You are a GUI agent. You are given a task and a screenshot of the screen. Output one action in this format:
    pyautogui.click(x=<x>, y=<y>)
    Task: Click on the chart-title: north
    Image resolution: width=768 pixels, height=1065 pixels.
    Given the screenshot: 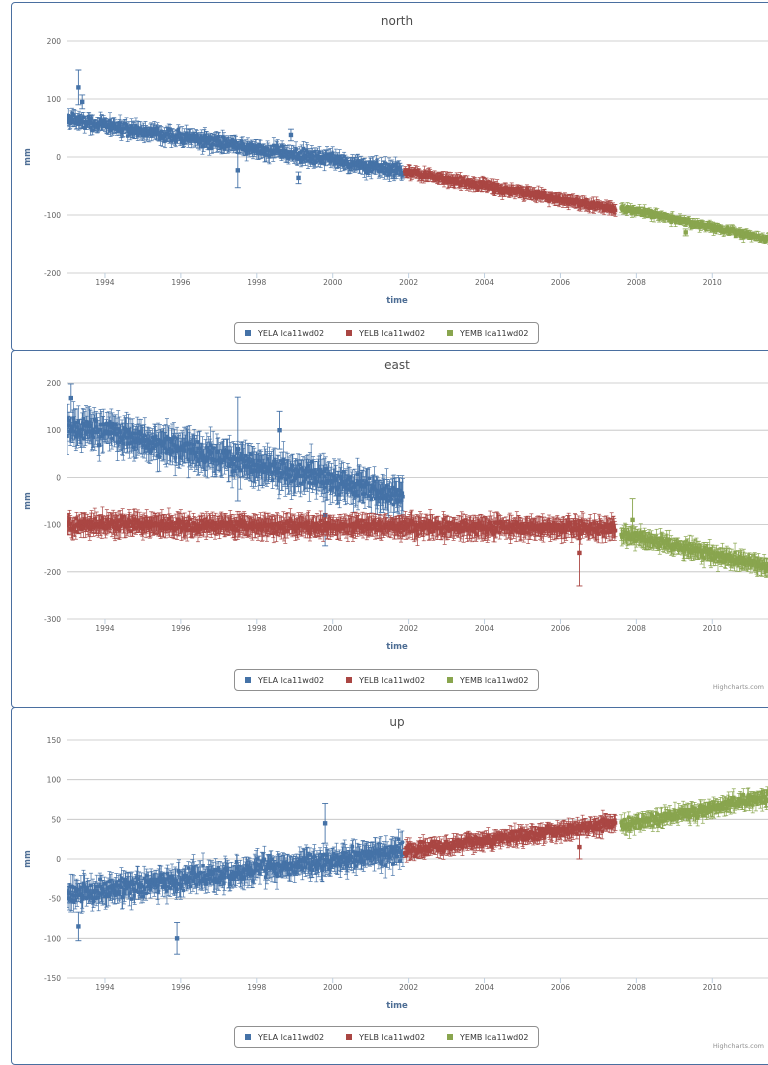 What is the action you would take?
    pyautogui.click(x=397, y=21)
    